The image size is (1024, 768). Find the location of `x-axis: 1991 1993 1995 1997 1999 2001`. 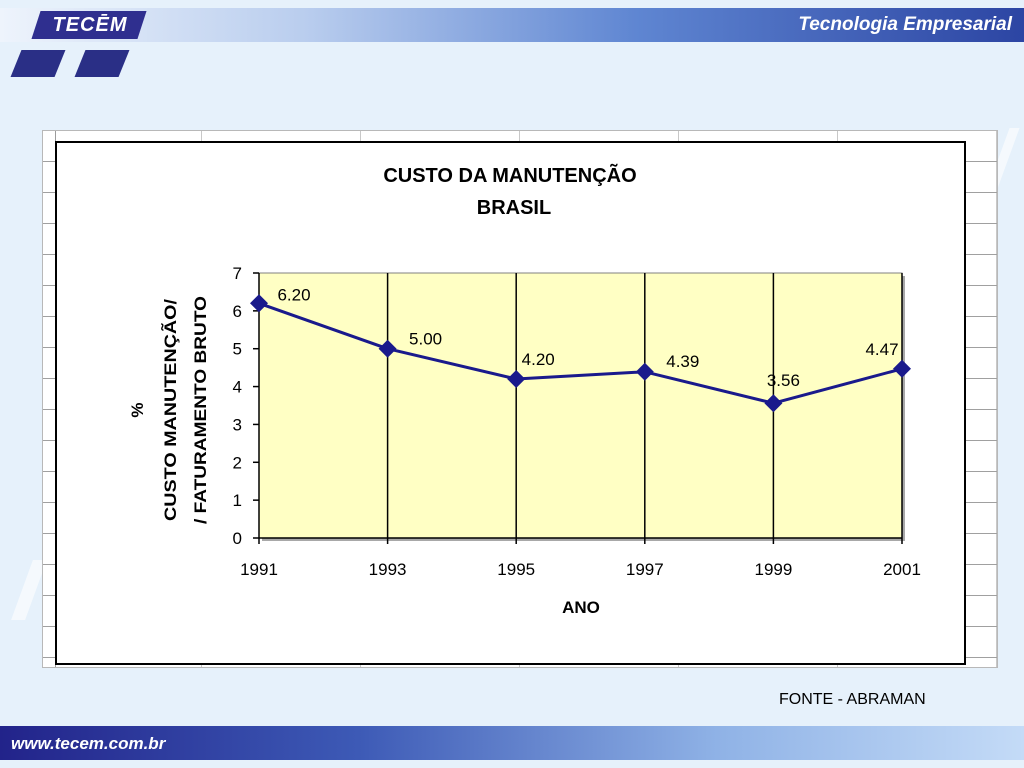

x-axis: 1991 1993 1995 1997 1999 2001 is located at coordinates (580, 558).